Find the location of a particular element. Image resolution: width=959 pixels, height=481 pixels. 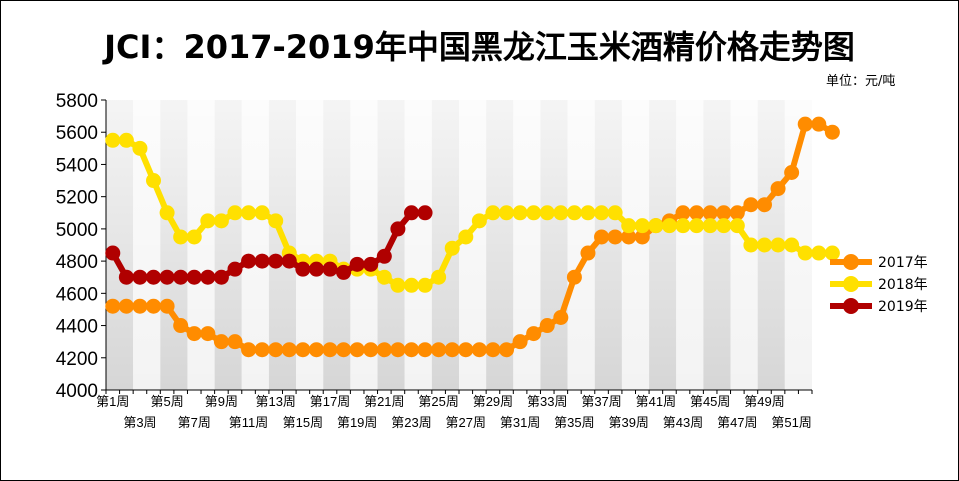

legend: 2017年 2018年 2019年 is located at coordinates (879, 284).